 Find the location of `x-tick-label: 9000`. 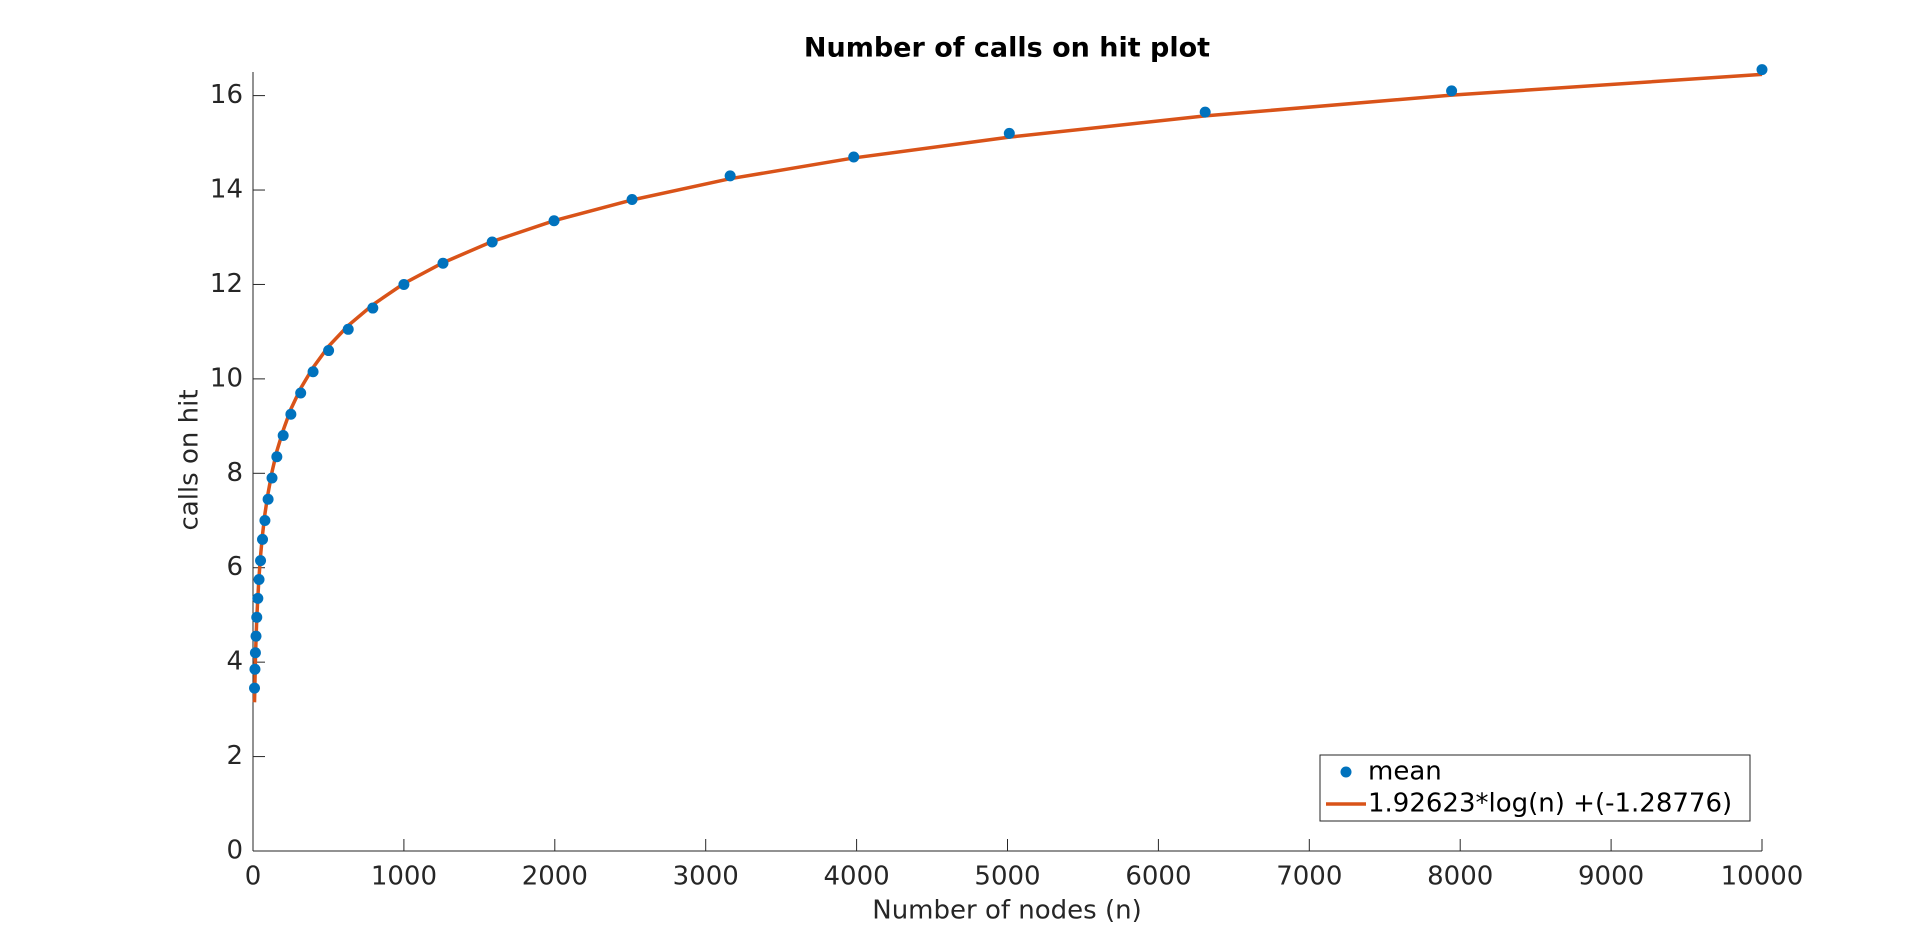

x-tick-label: 9000 is located at coordinates (1611, 877).